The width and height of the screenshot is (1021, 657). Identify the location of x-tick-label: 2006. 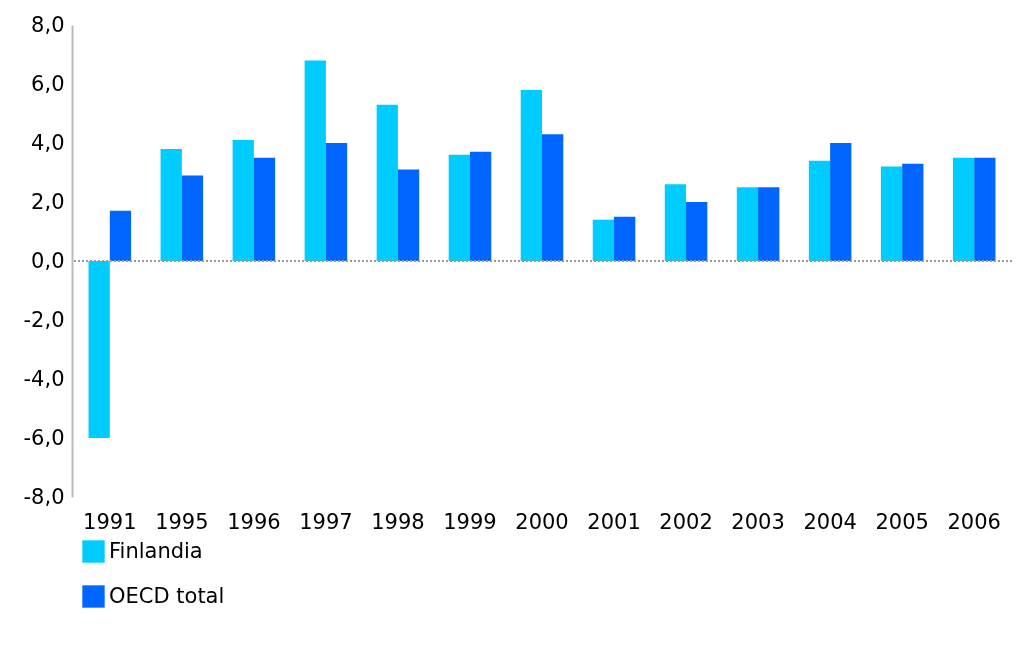
(974, 521).